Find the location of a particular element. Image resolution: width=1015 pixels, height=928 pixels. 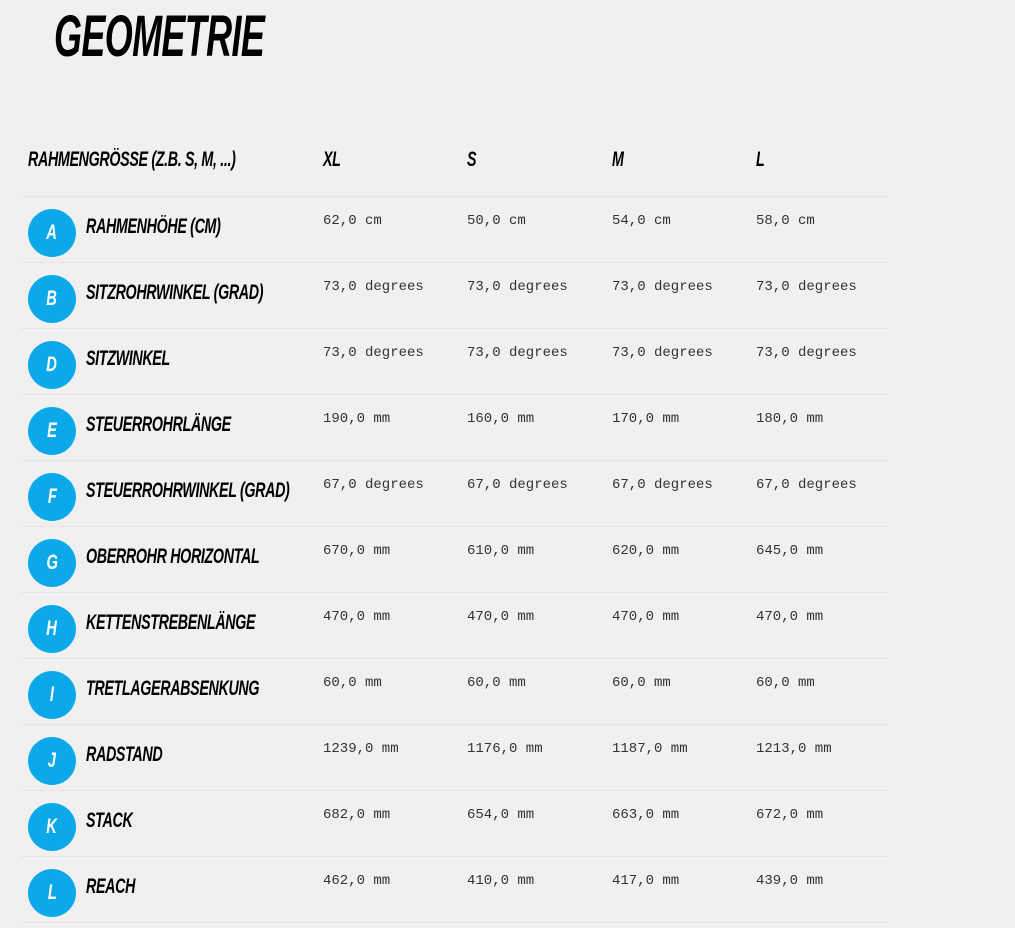

header-frame-size-label: RAHMENGRÖSSE (Z.B. S, M, ...) is located at coordinates (132, 159).